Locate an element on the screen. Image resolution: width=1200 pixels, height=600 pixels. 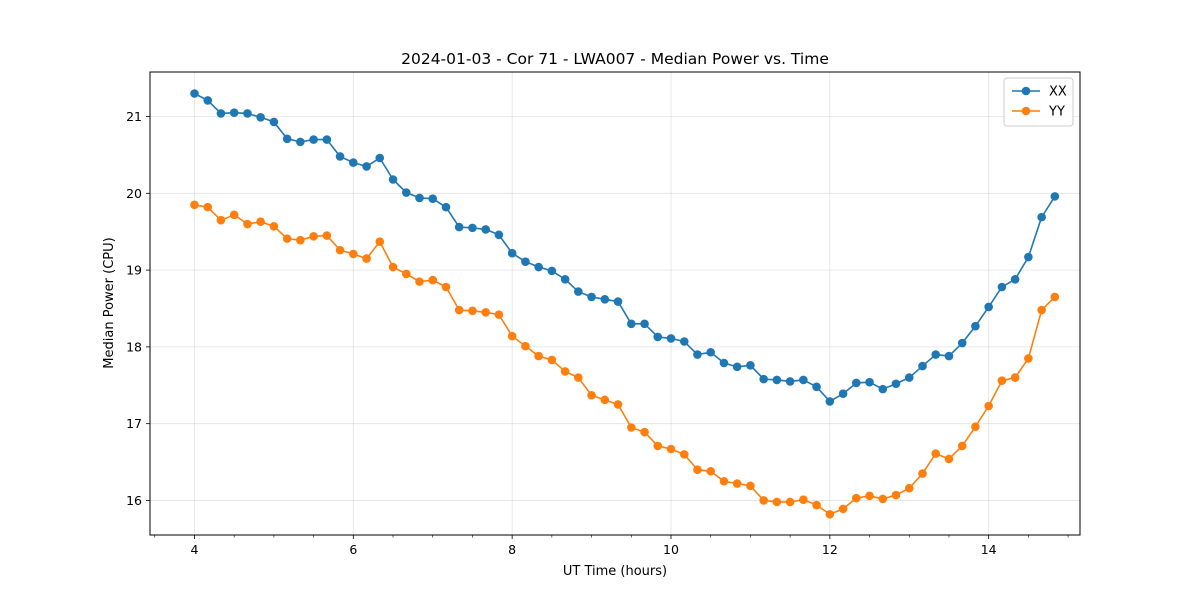
legend-label: XX is located at coordinates (1058, 92).